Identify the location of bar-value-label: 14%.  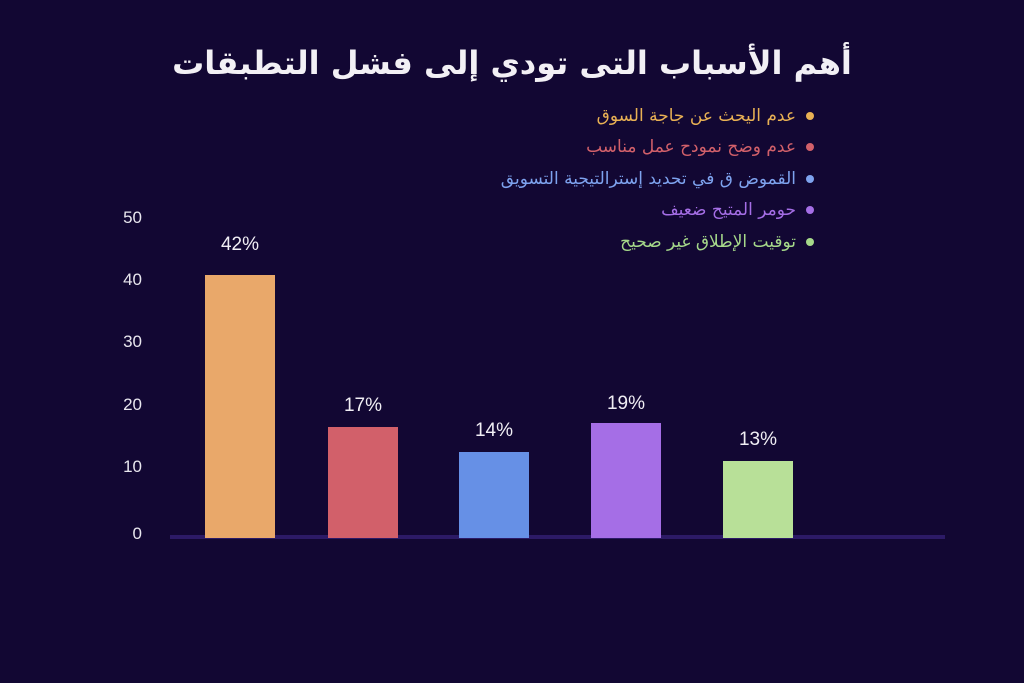
(494, 430).